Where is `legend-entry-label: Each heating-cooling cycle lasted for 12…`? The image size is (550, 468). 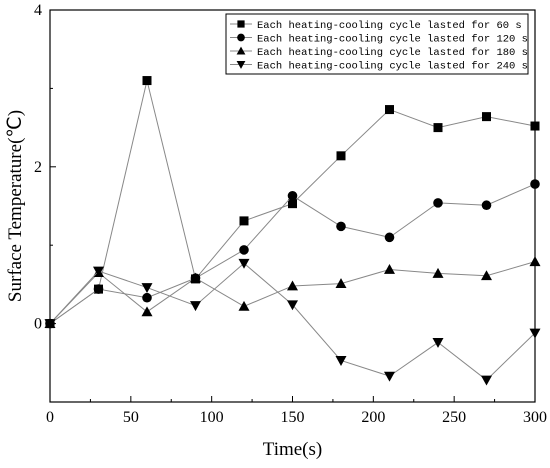
legend-entry-label: Each heating-cooling cycle lasted for 12… is located at coordinates (392, 40).